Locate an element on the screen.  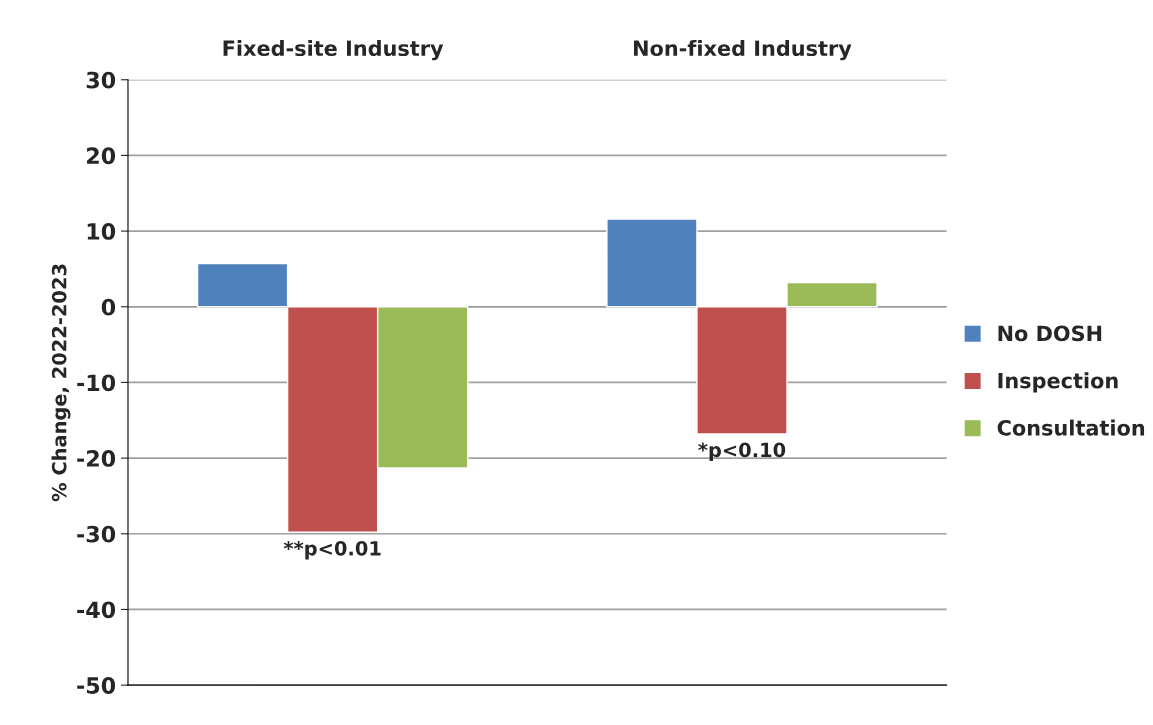
y-tick-label: -30 is located at coordinates (96, 534).